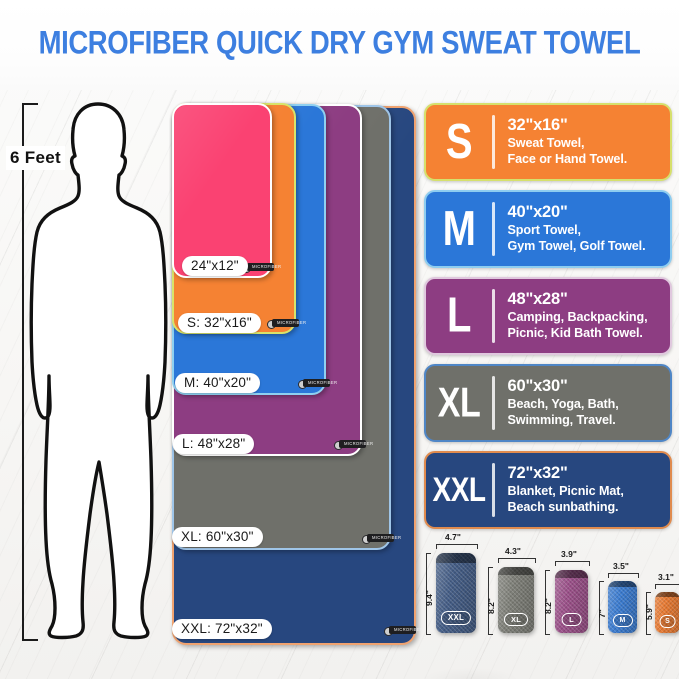 This screenshot has width=679, height=679. Describe the element at coordinates (561, 420) in the screenshot. I see `legend-use-line2-xl: Swimming, Travel.` at that location.